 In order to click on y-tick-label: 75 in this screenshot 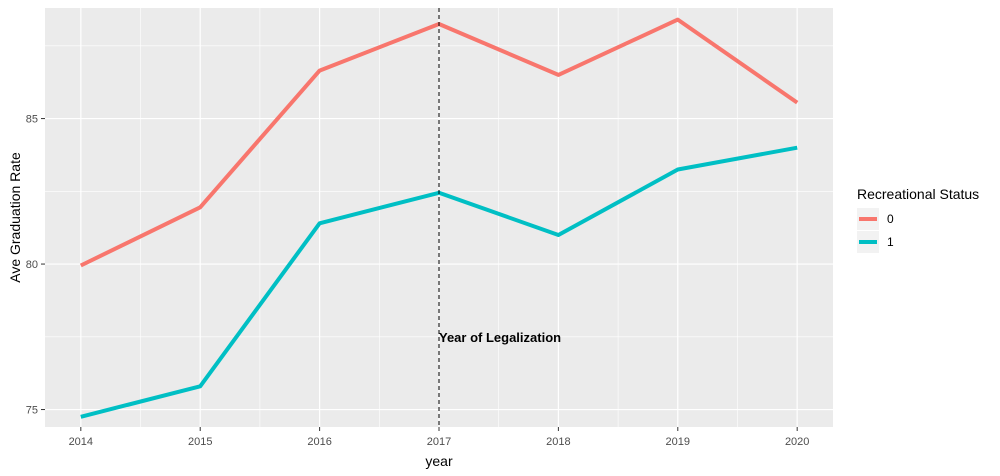, I will do `click(32, 411)`.